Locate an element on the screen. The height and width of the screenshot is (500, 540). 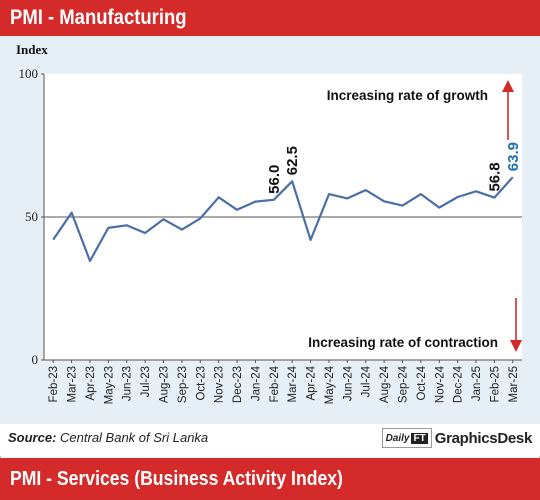
x-tick-label: Apr-24 is located at coordinates (312, 382).